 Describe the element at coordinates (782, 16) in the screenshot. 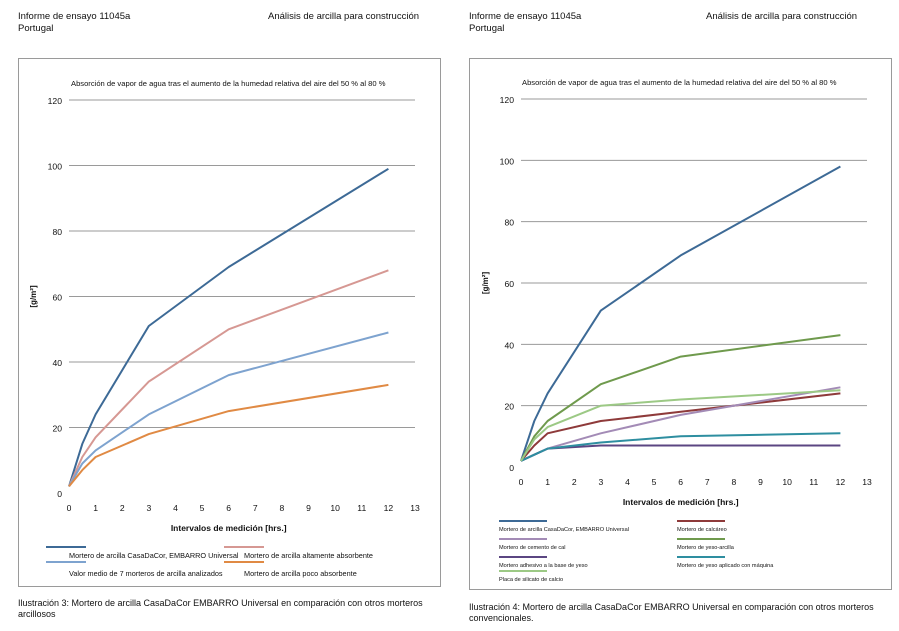

I see `header-subject-right: Análisis de arcilla para construcción` at that location.